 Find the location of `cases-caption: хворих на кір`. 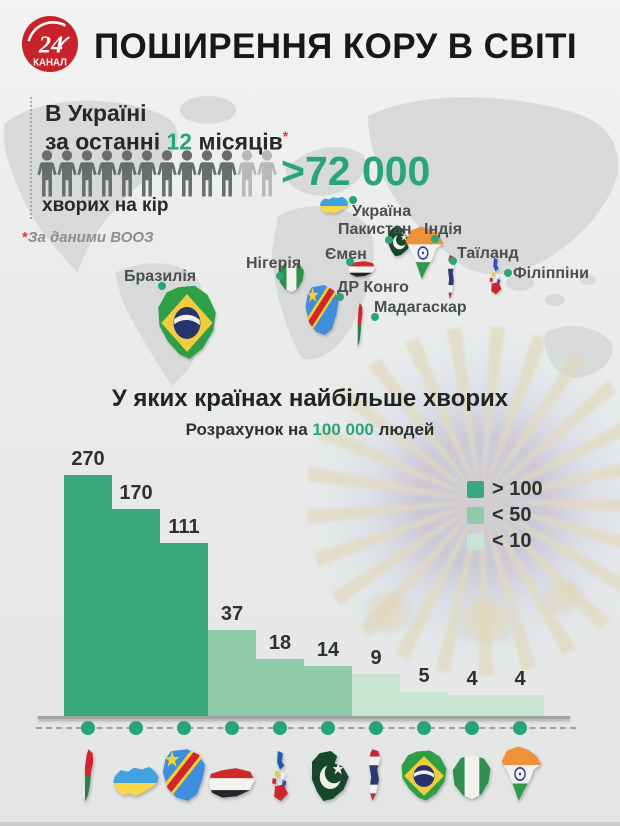

cases-caption: хворих на кір is located at coordinates (105, 205).